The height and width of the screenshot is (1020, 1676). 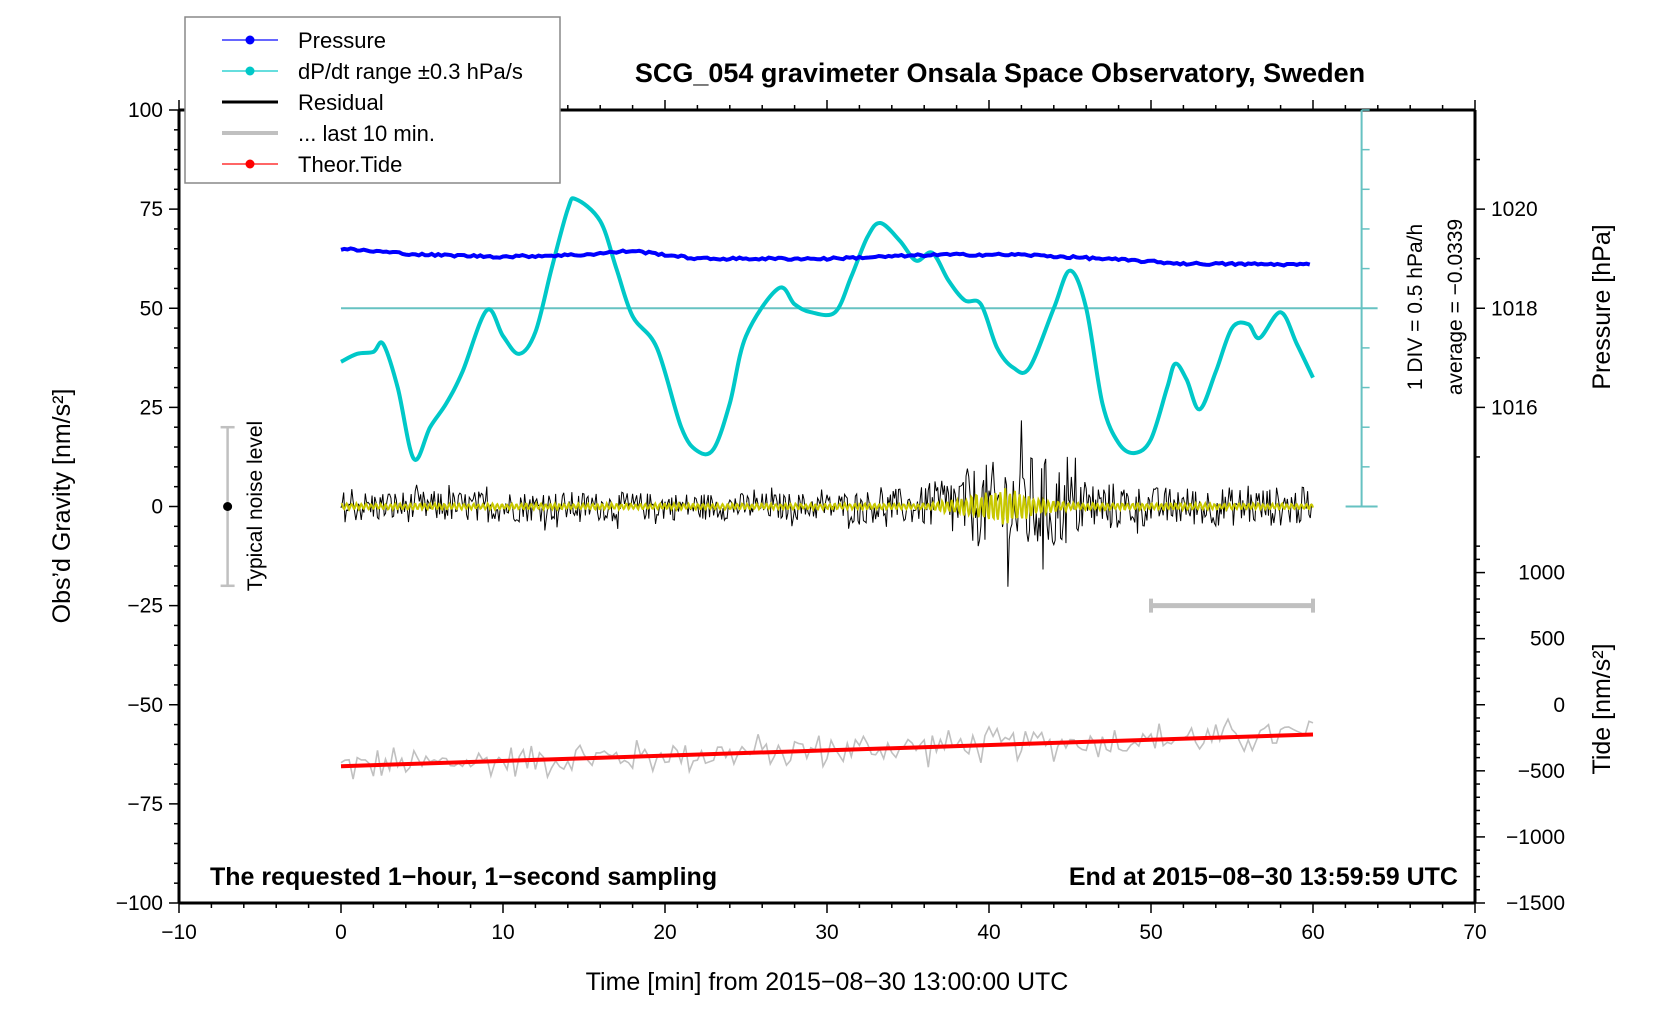 I want to click on y-tick-label: 25, so click(x=151, y=407).